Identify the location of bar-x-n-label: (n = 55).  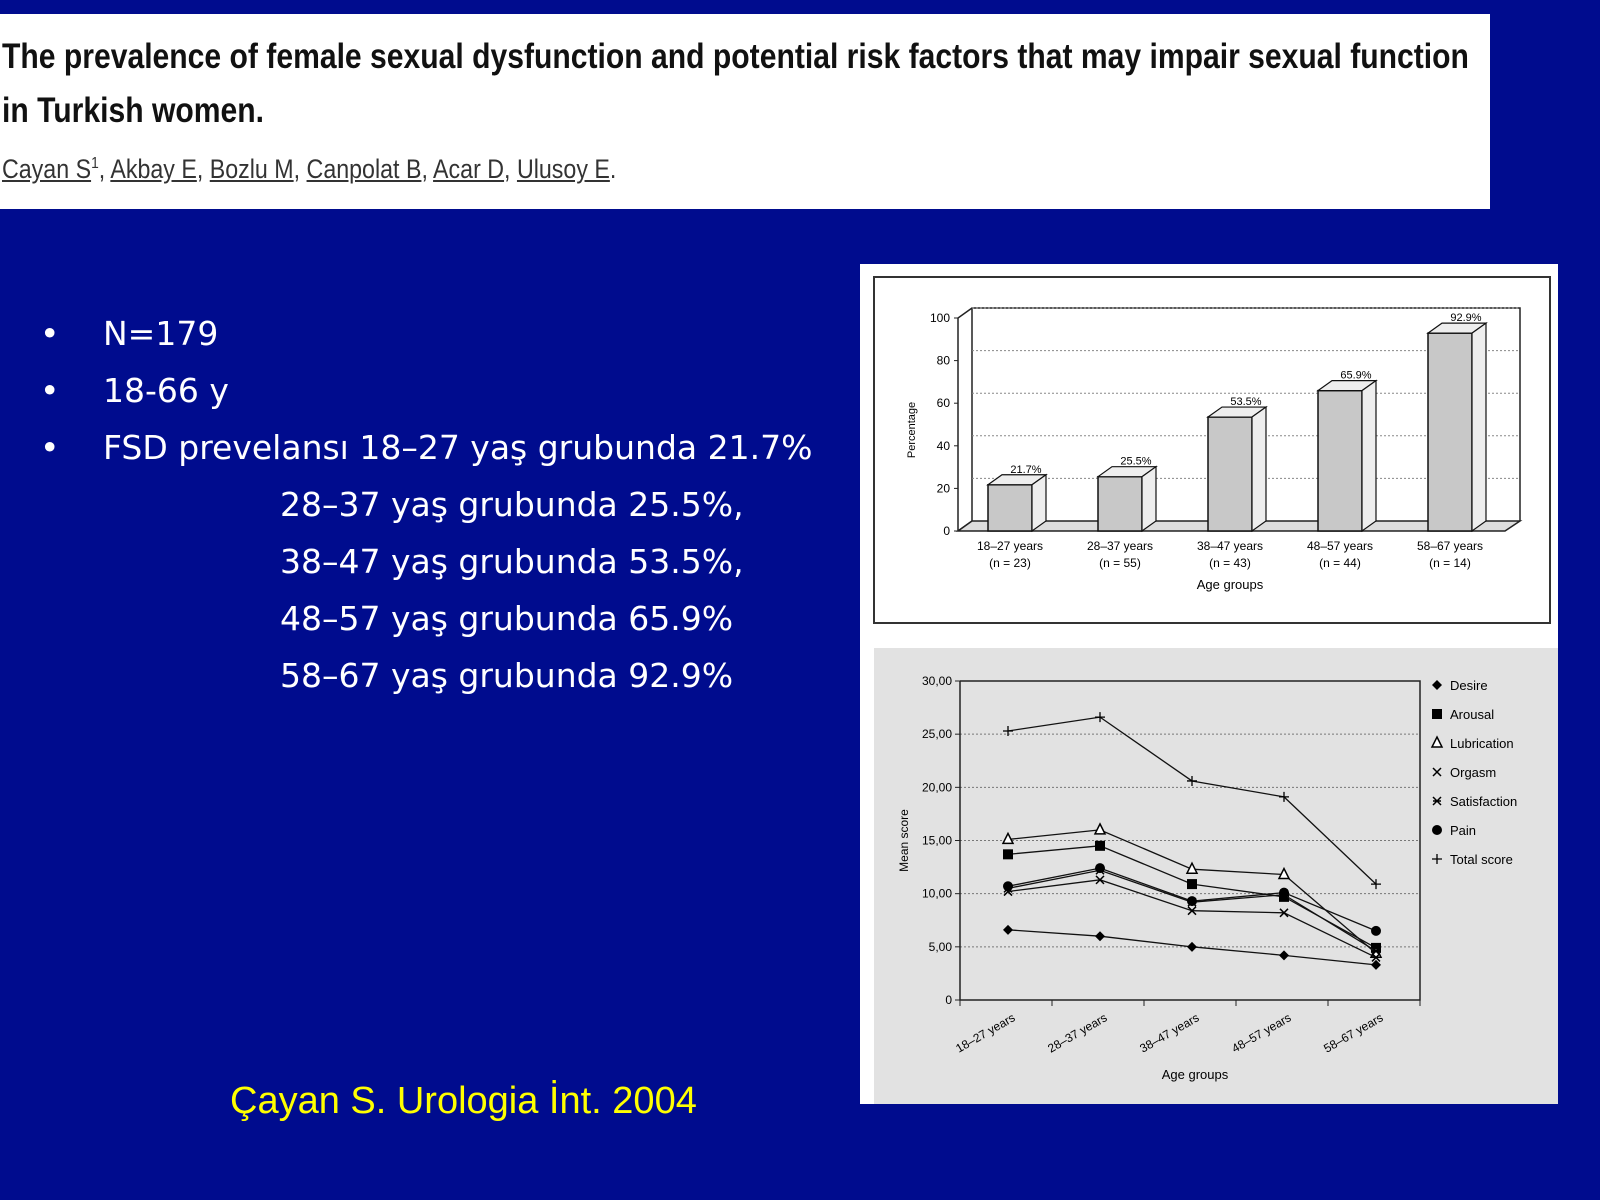
(1120, 563).